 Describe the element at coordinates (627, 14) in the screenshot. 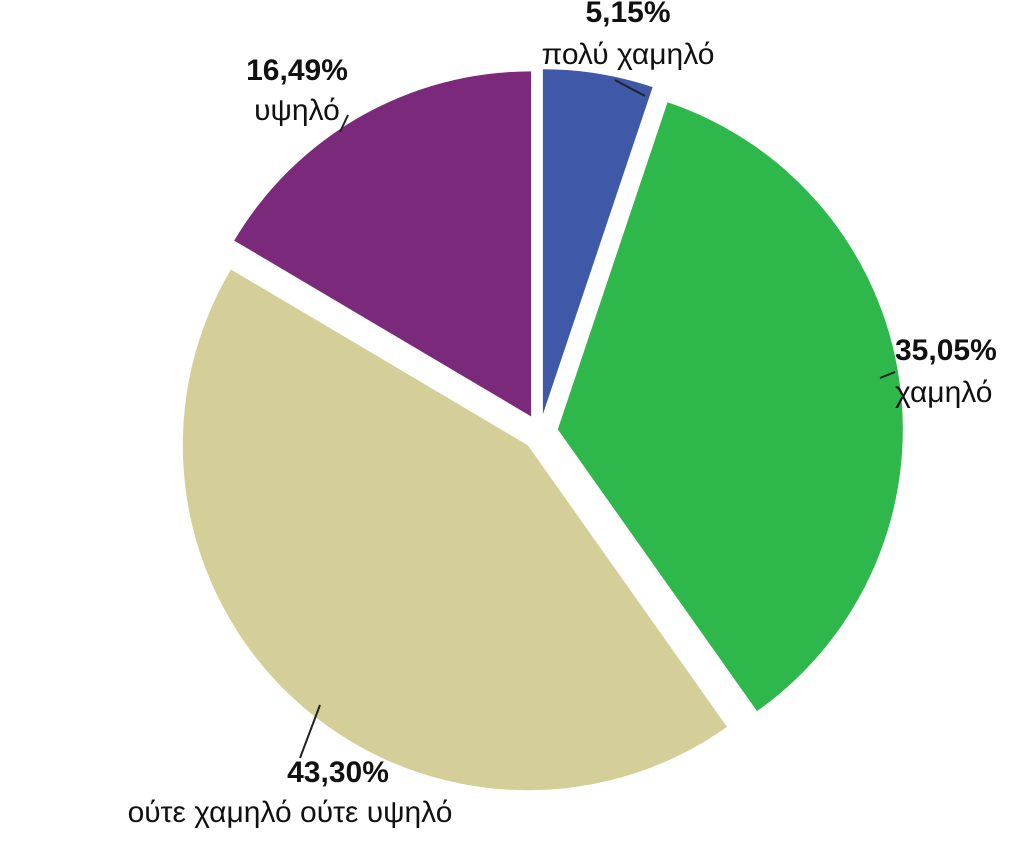

I see `value-label: 5,15%` at that location.